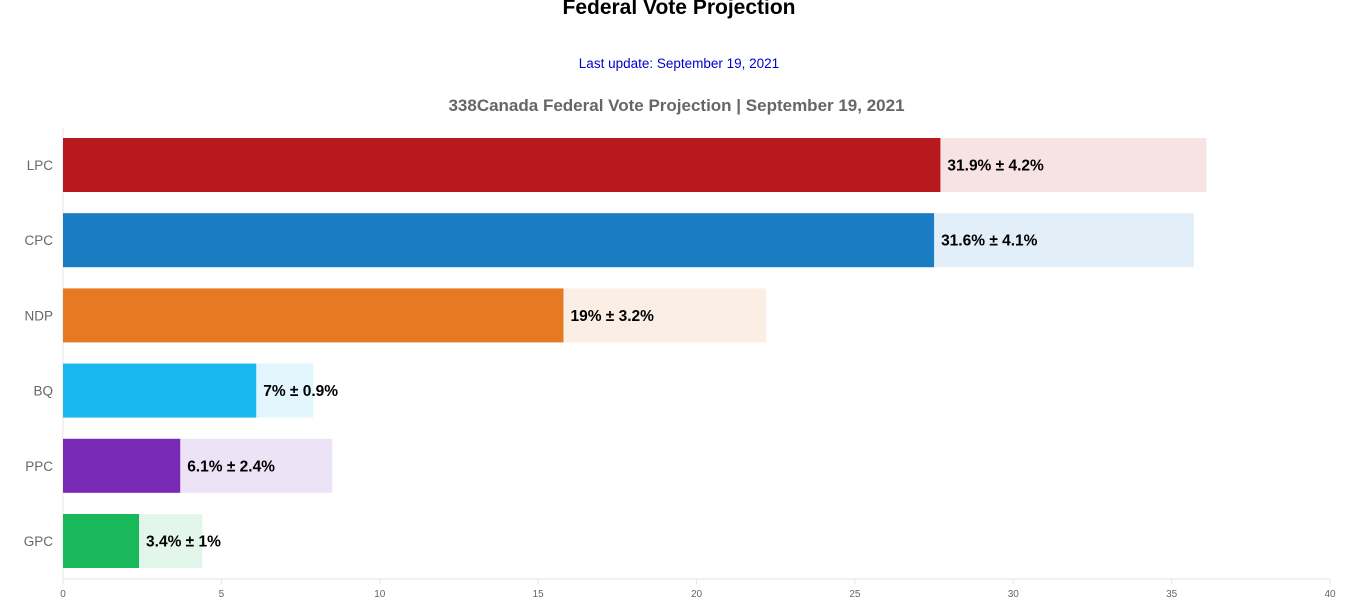  I want to click on page-title: Federal Vote Projection, so click(679, 9).